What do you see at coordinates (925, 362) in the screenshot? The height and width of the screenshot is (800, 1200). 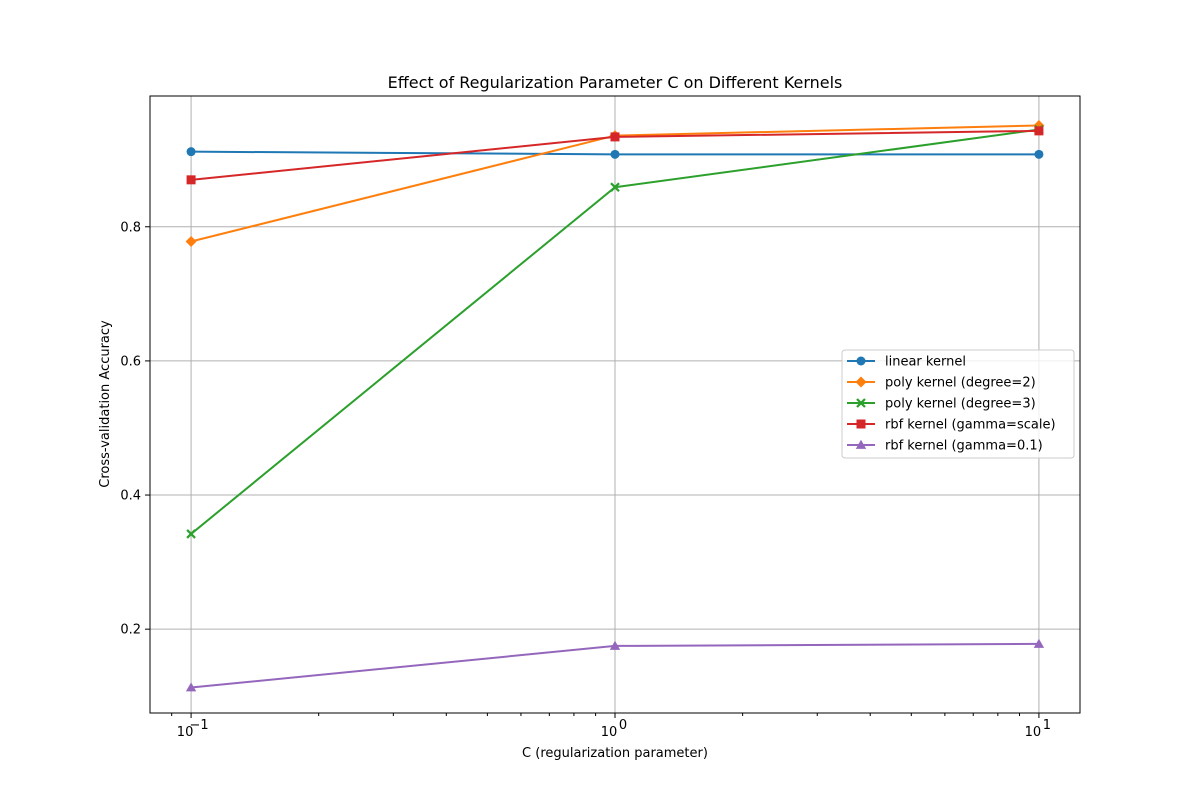 I see `legend-label: linear kernel` at bounding box center [925, 362].